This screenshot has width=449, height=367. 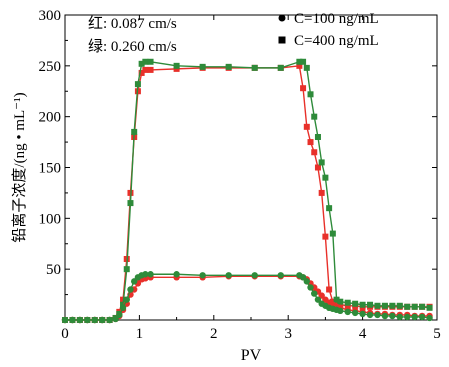 I want to click on y-tick-label: 200, so click(x=50, y=118).